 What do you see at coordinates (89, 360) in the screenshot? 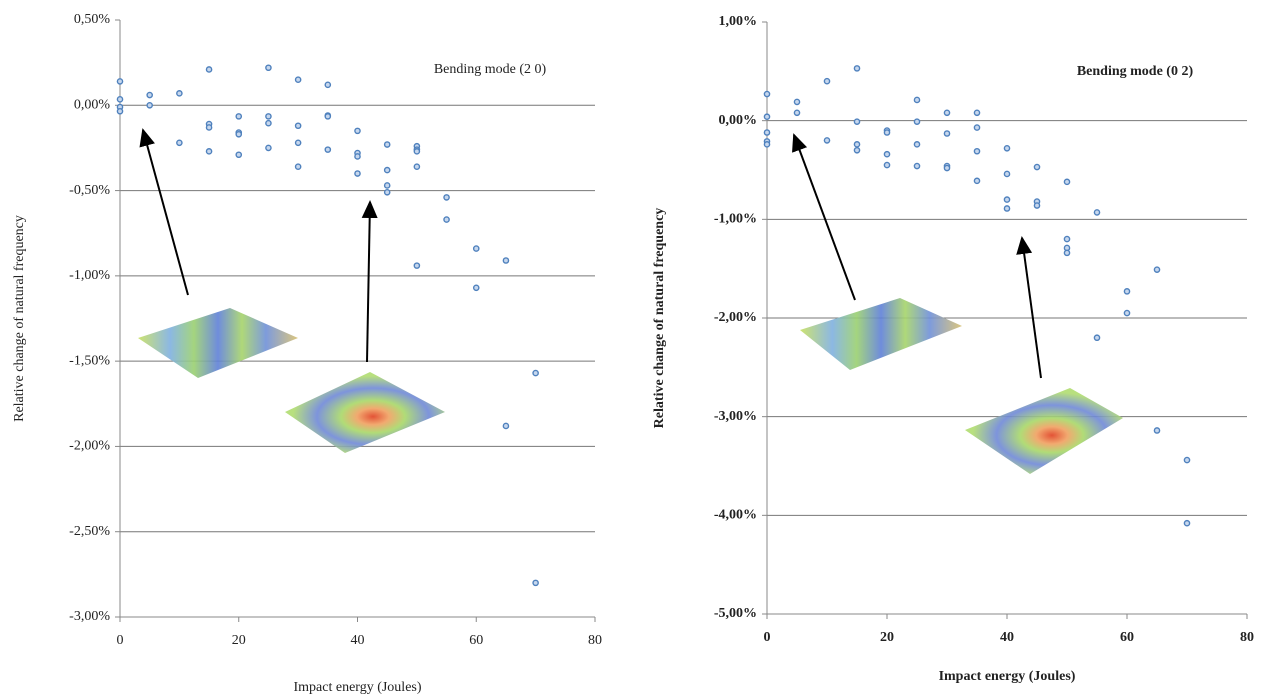
I see `y-tick-label: -1,50%` at bounding box center [89, 360].